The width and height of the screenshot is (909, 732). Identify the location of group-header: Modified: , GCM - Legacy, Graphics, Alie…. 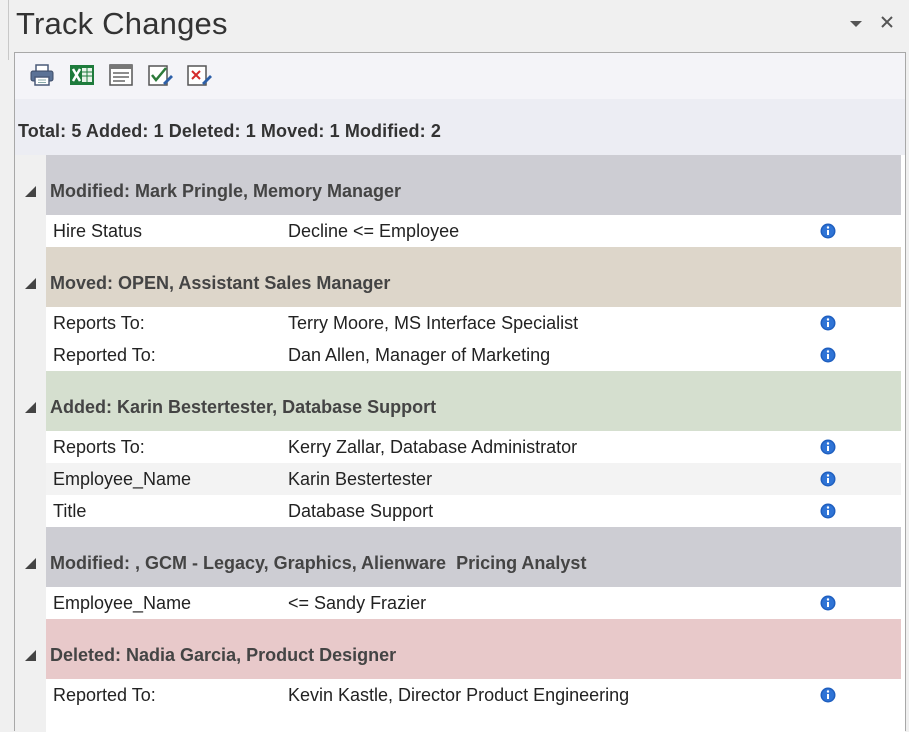
(460, 557).